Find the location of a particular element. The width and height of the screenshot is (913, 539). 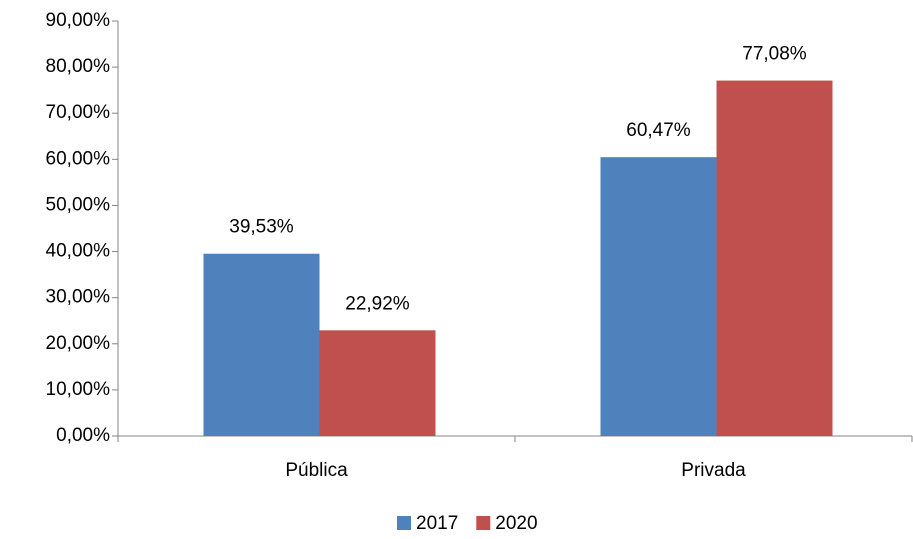

y-tick-label: 90,00% is located at coordinates (78, 20).